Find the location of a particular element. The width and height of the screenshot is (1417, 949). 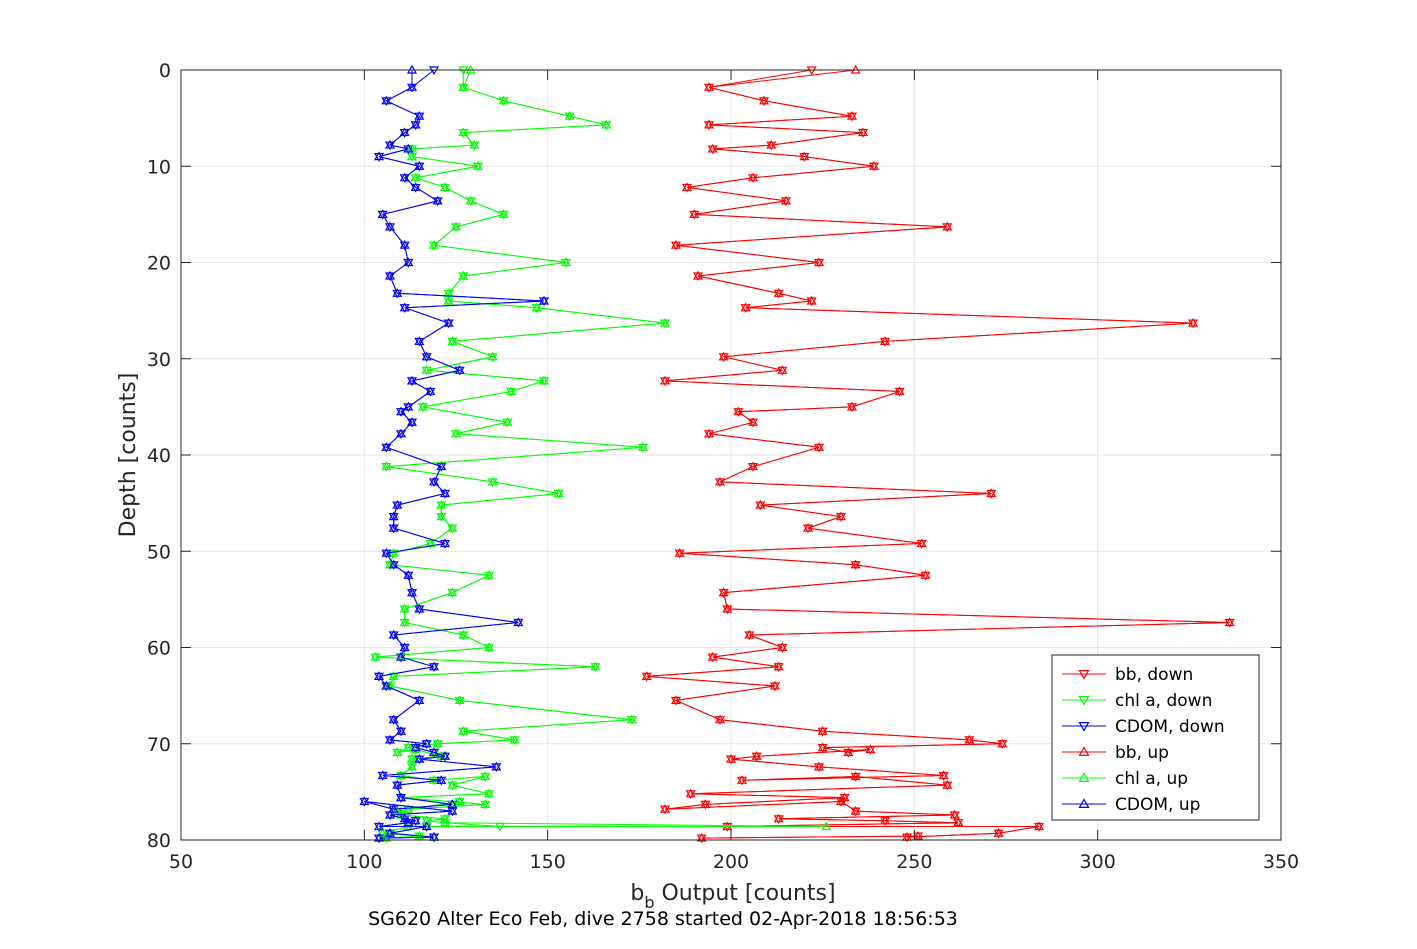

x-tick-label: 350 is located at coordinates (1281, 862).